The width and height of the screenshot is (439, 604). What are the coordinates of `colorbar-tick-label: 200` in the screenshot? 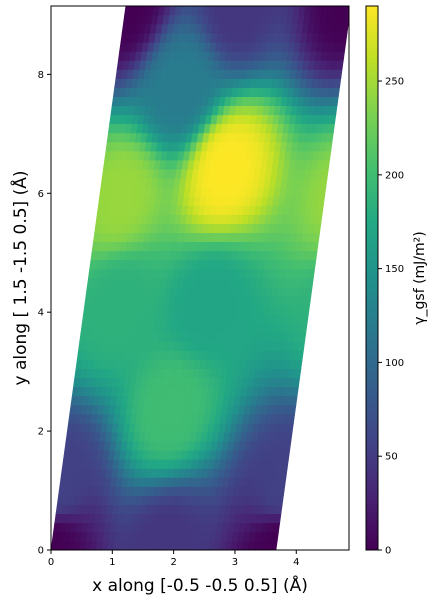 It's located at (394, 175).